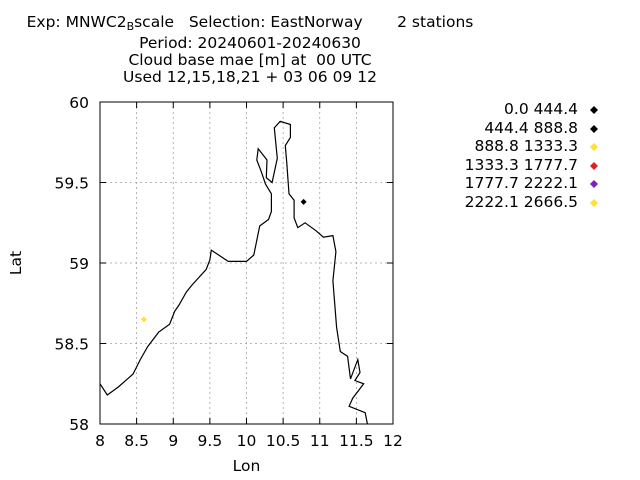  I want to click on y-tick-label: 59, so click(79, 264).